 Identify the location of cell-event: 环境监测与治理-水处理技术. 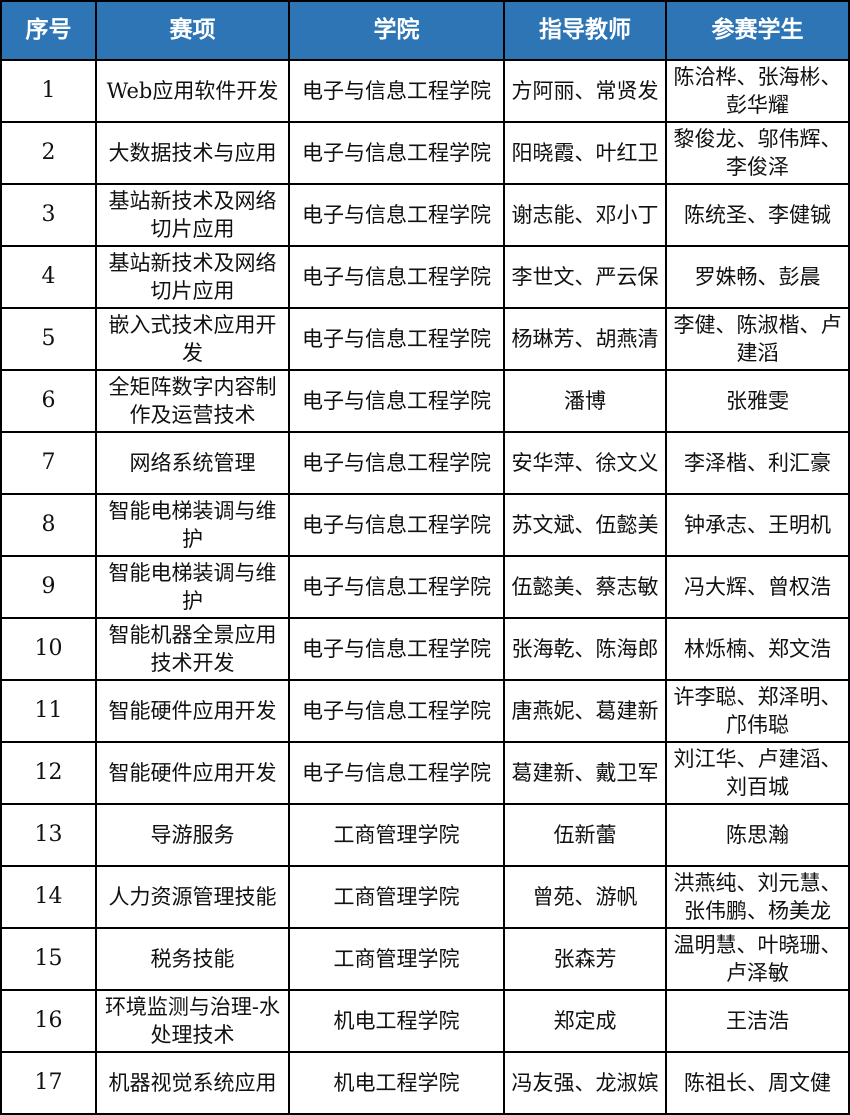
(192, 1021).